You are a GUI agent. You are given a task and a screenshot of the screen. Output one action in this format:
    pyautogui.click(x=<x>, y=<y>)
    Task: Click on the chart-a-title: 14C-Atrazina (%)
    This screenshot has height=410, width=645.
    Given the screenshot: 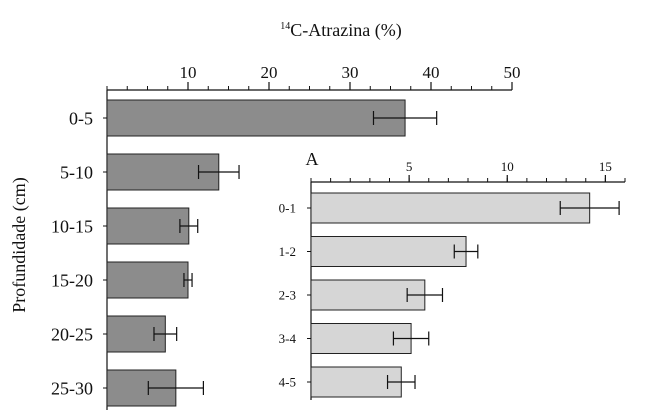 What is the action you would take?
    pyautogui.click(x=340, y=30)
    